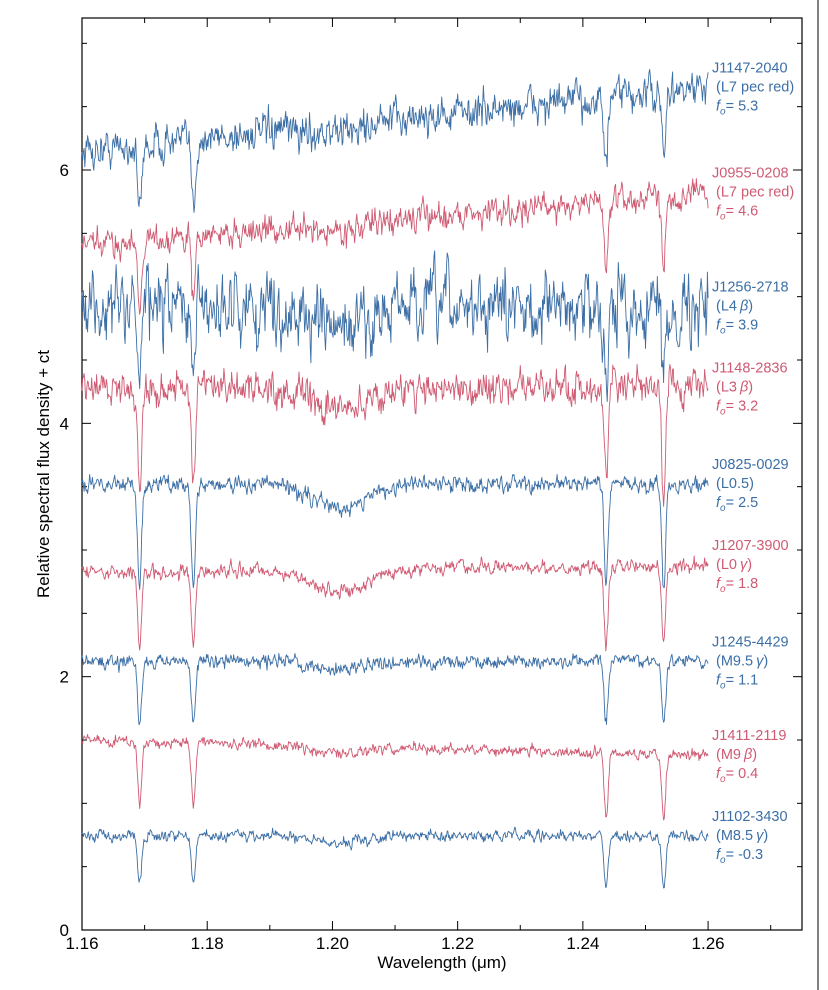 Image resolution: width=828 pixels, height=990 pixels. I want to click on spectral-type: (M9.5 γ), so click(742, 661).